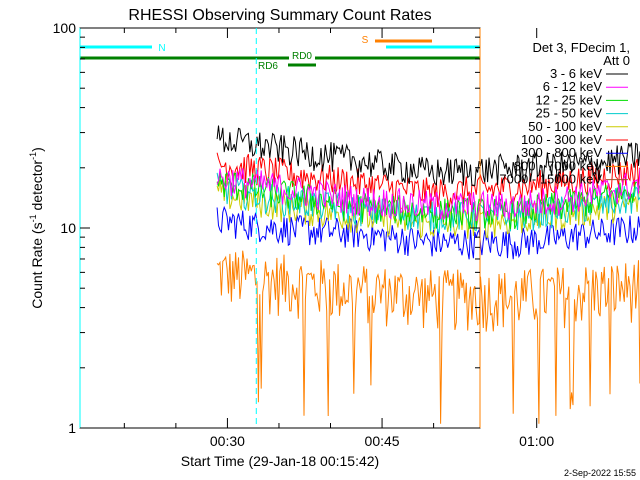 The image size is (640, 480). I want to click on legend-label-5: 100 - 300 keV, so click(561, 139).